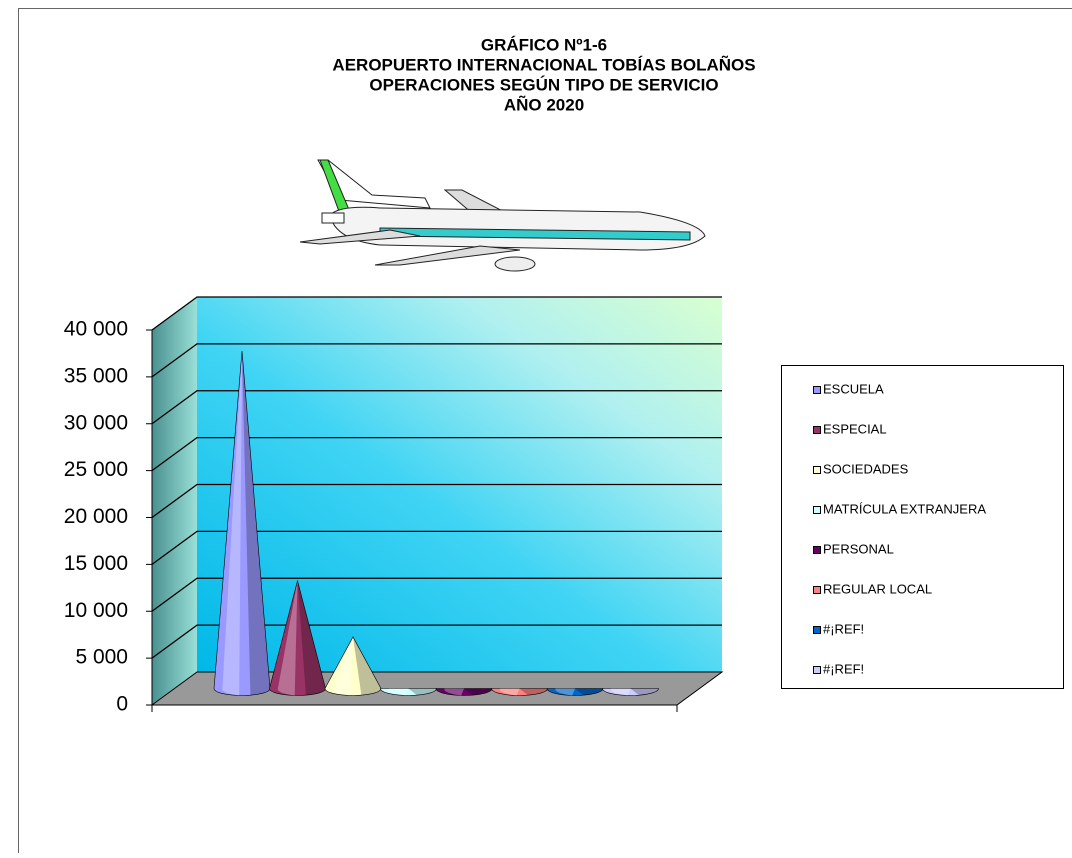 The image size is (1072, 858). Describe the element at coordinates (877, 588) in the screenshot. I see `legend-label: REGULAR LOCAL` at that location.